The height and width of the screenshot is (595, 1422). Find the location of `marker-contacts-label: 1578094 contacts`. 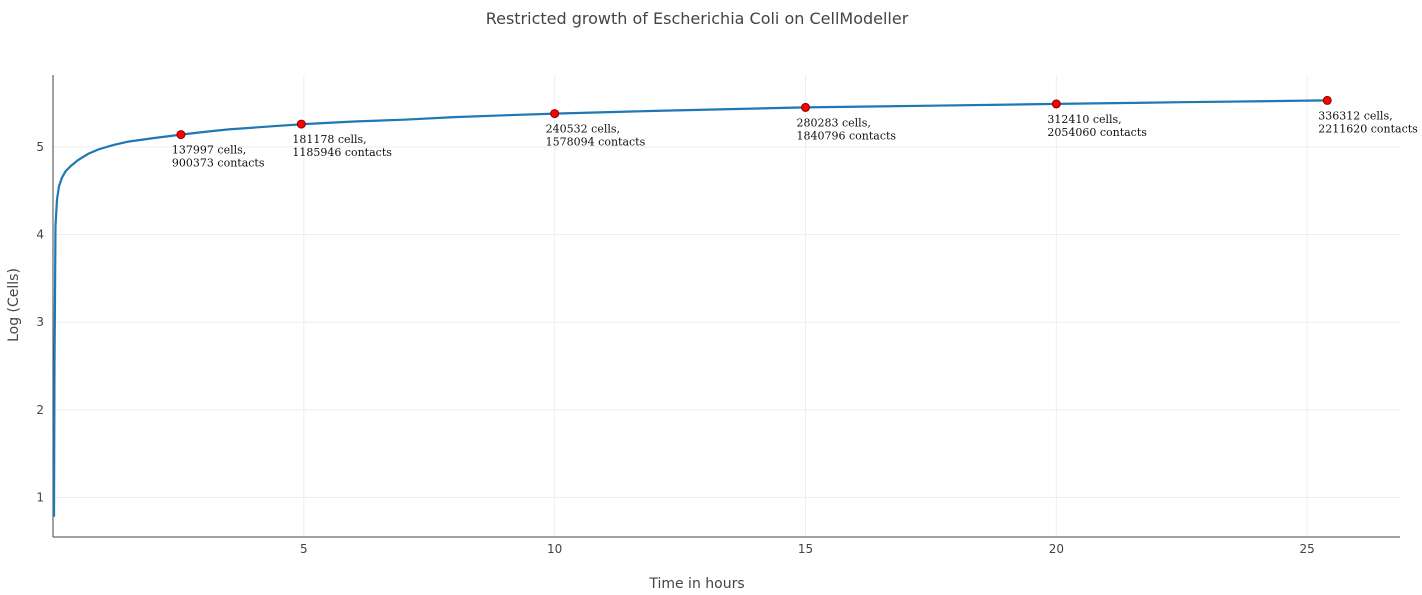

marker-contacts-label: 1578094 contacts is located at coordinates (596, 142).